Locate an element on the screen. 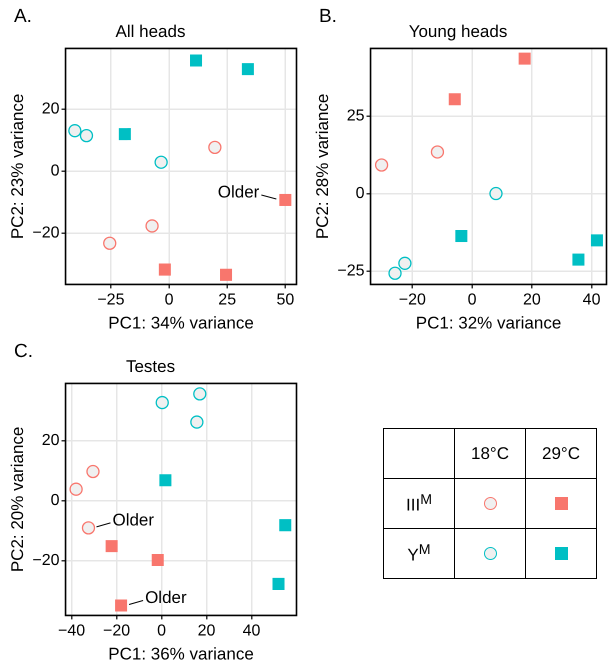  chart-title: All heads is located at coordinates (151, 31).